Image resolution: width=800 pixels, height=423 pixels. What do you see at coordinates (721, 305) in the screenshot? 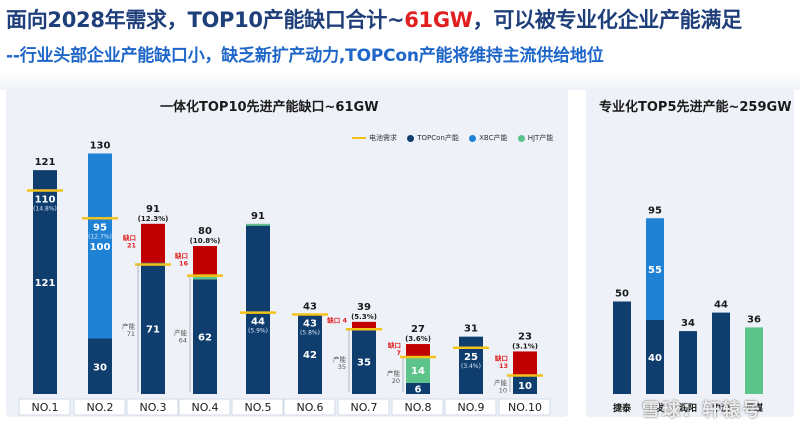
I see `total-value-label: 44` at bounding box center [721, 305].